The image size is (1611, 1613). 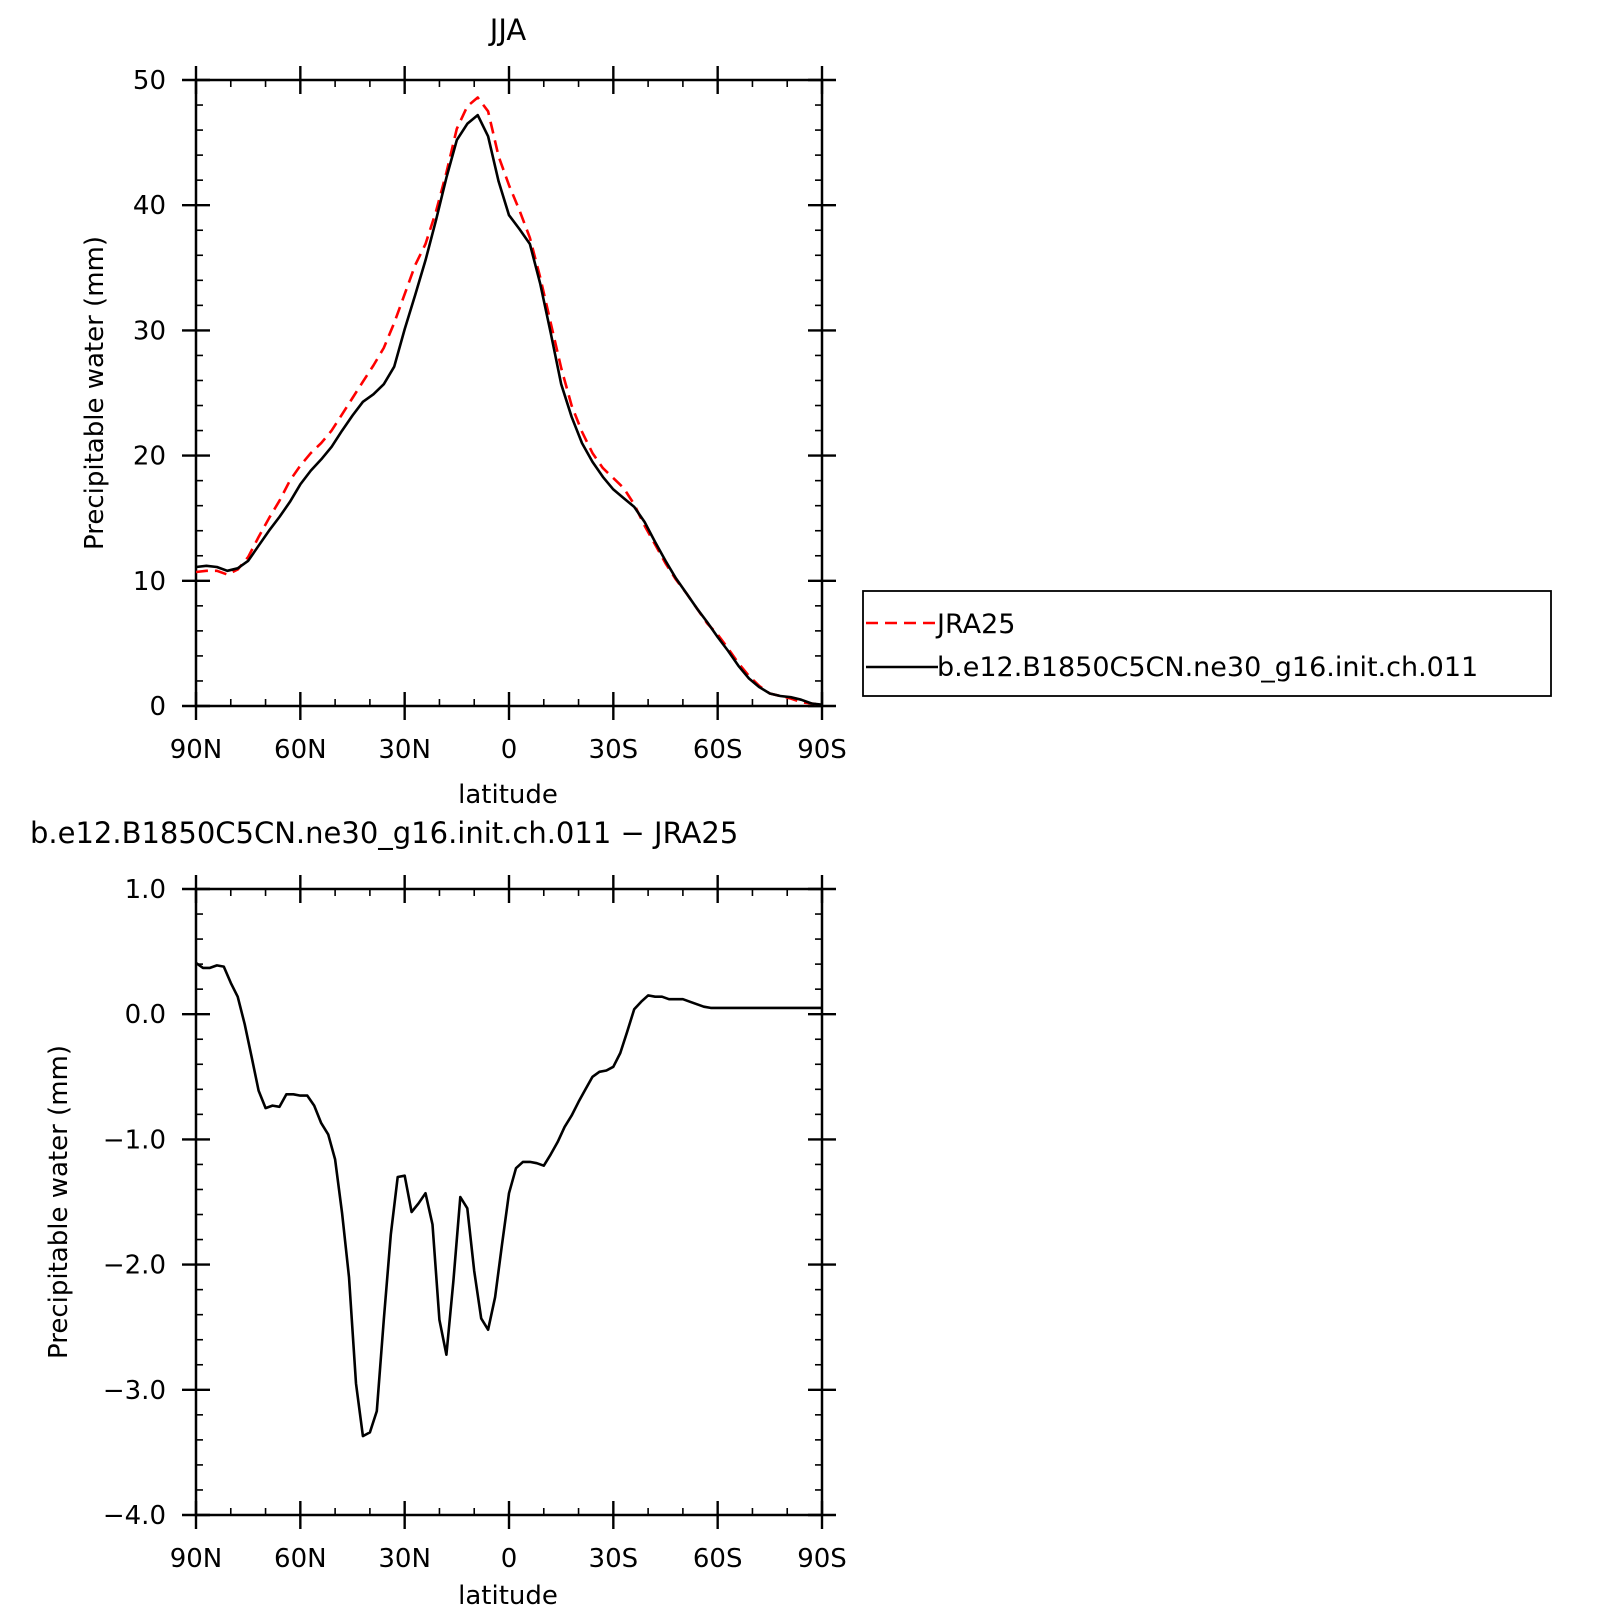 I want to click on y-tick-label: −2.0, so click(x=134, y=1266).